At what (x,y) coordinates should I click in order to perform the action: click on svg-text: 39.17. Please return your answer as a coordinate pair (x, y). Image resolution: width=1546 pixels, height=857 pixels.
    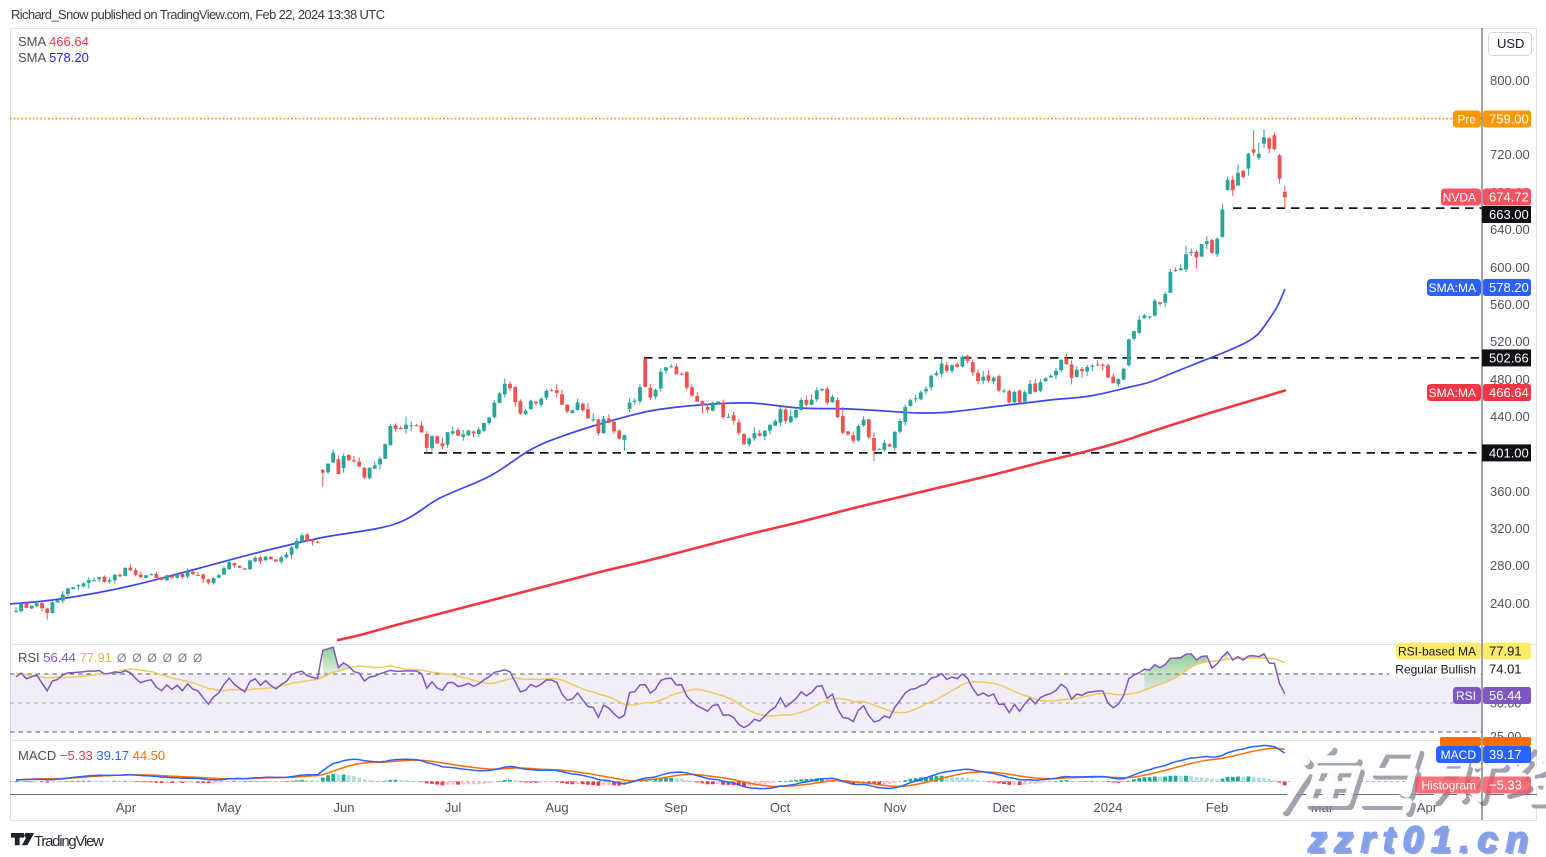
    Looking at the image, I should click on (1505, 754).